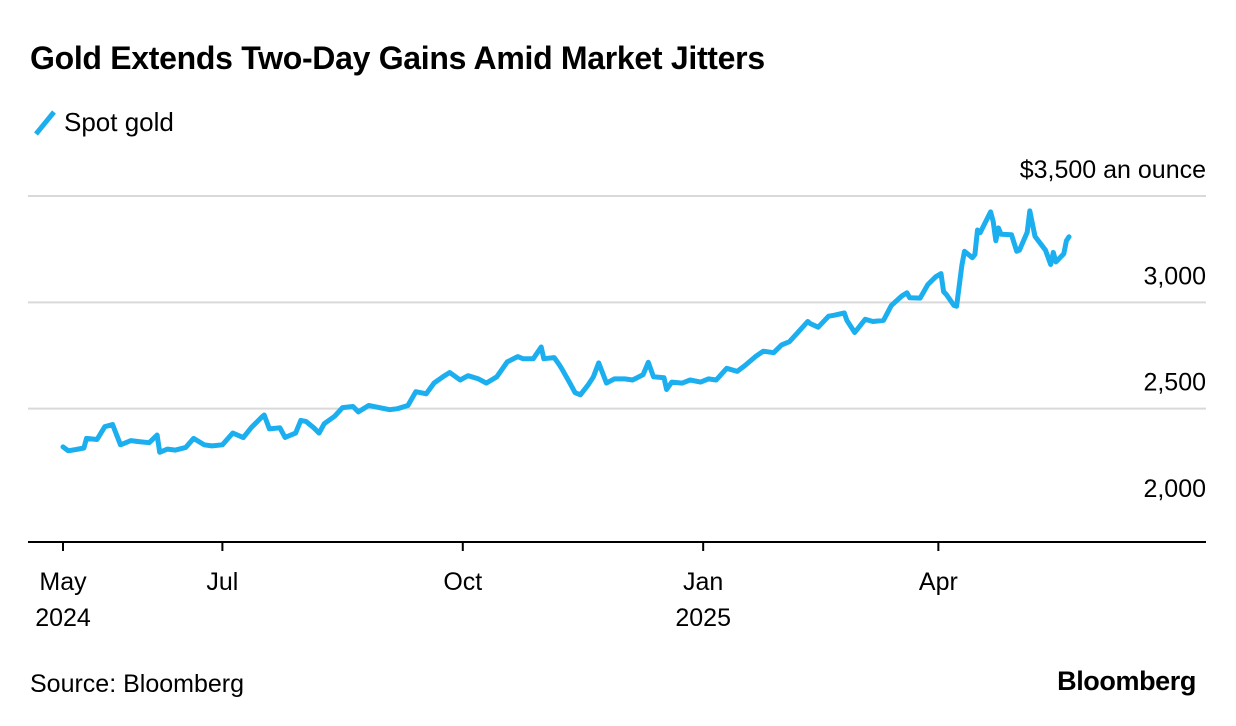  I want to click on y-tick-label: 3,000, so click(1174, 276).